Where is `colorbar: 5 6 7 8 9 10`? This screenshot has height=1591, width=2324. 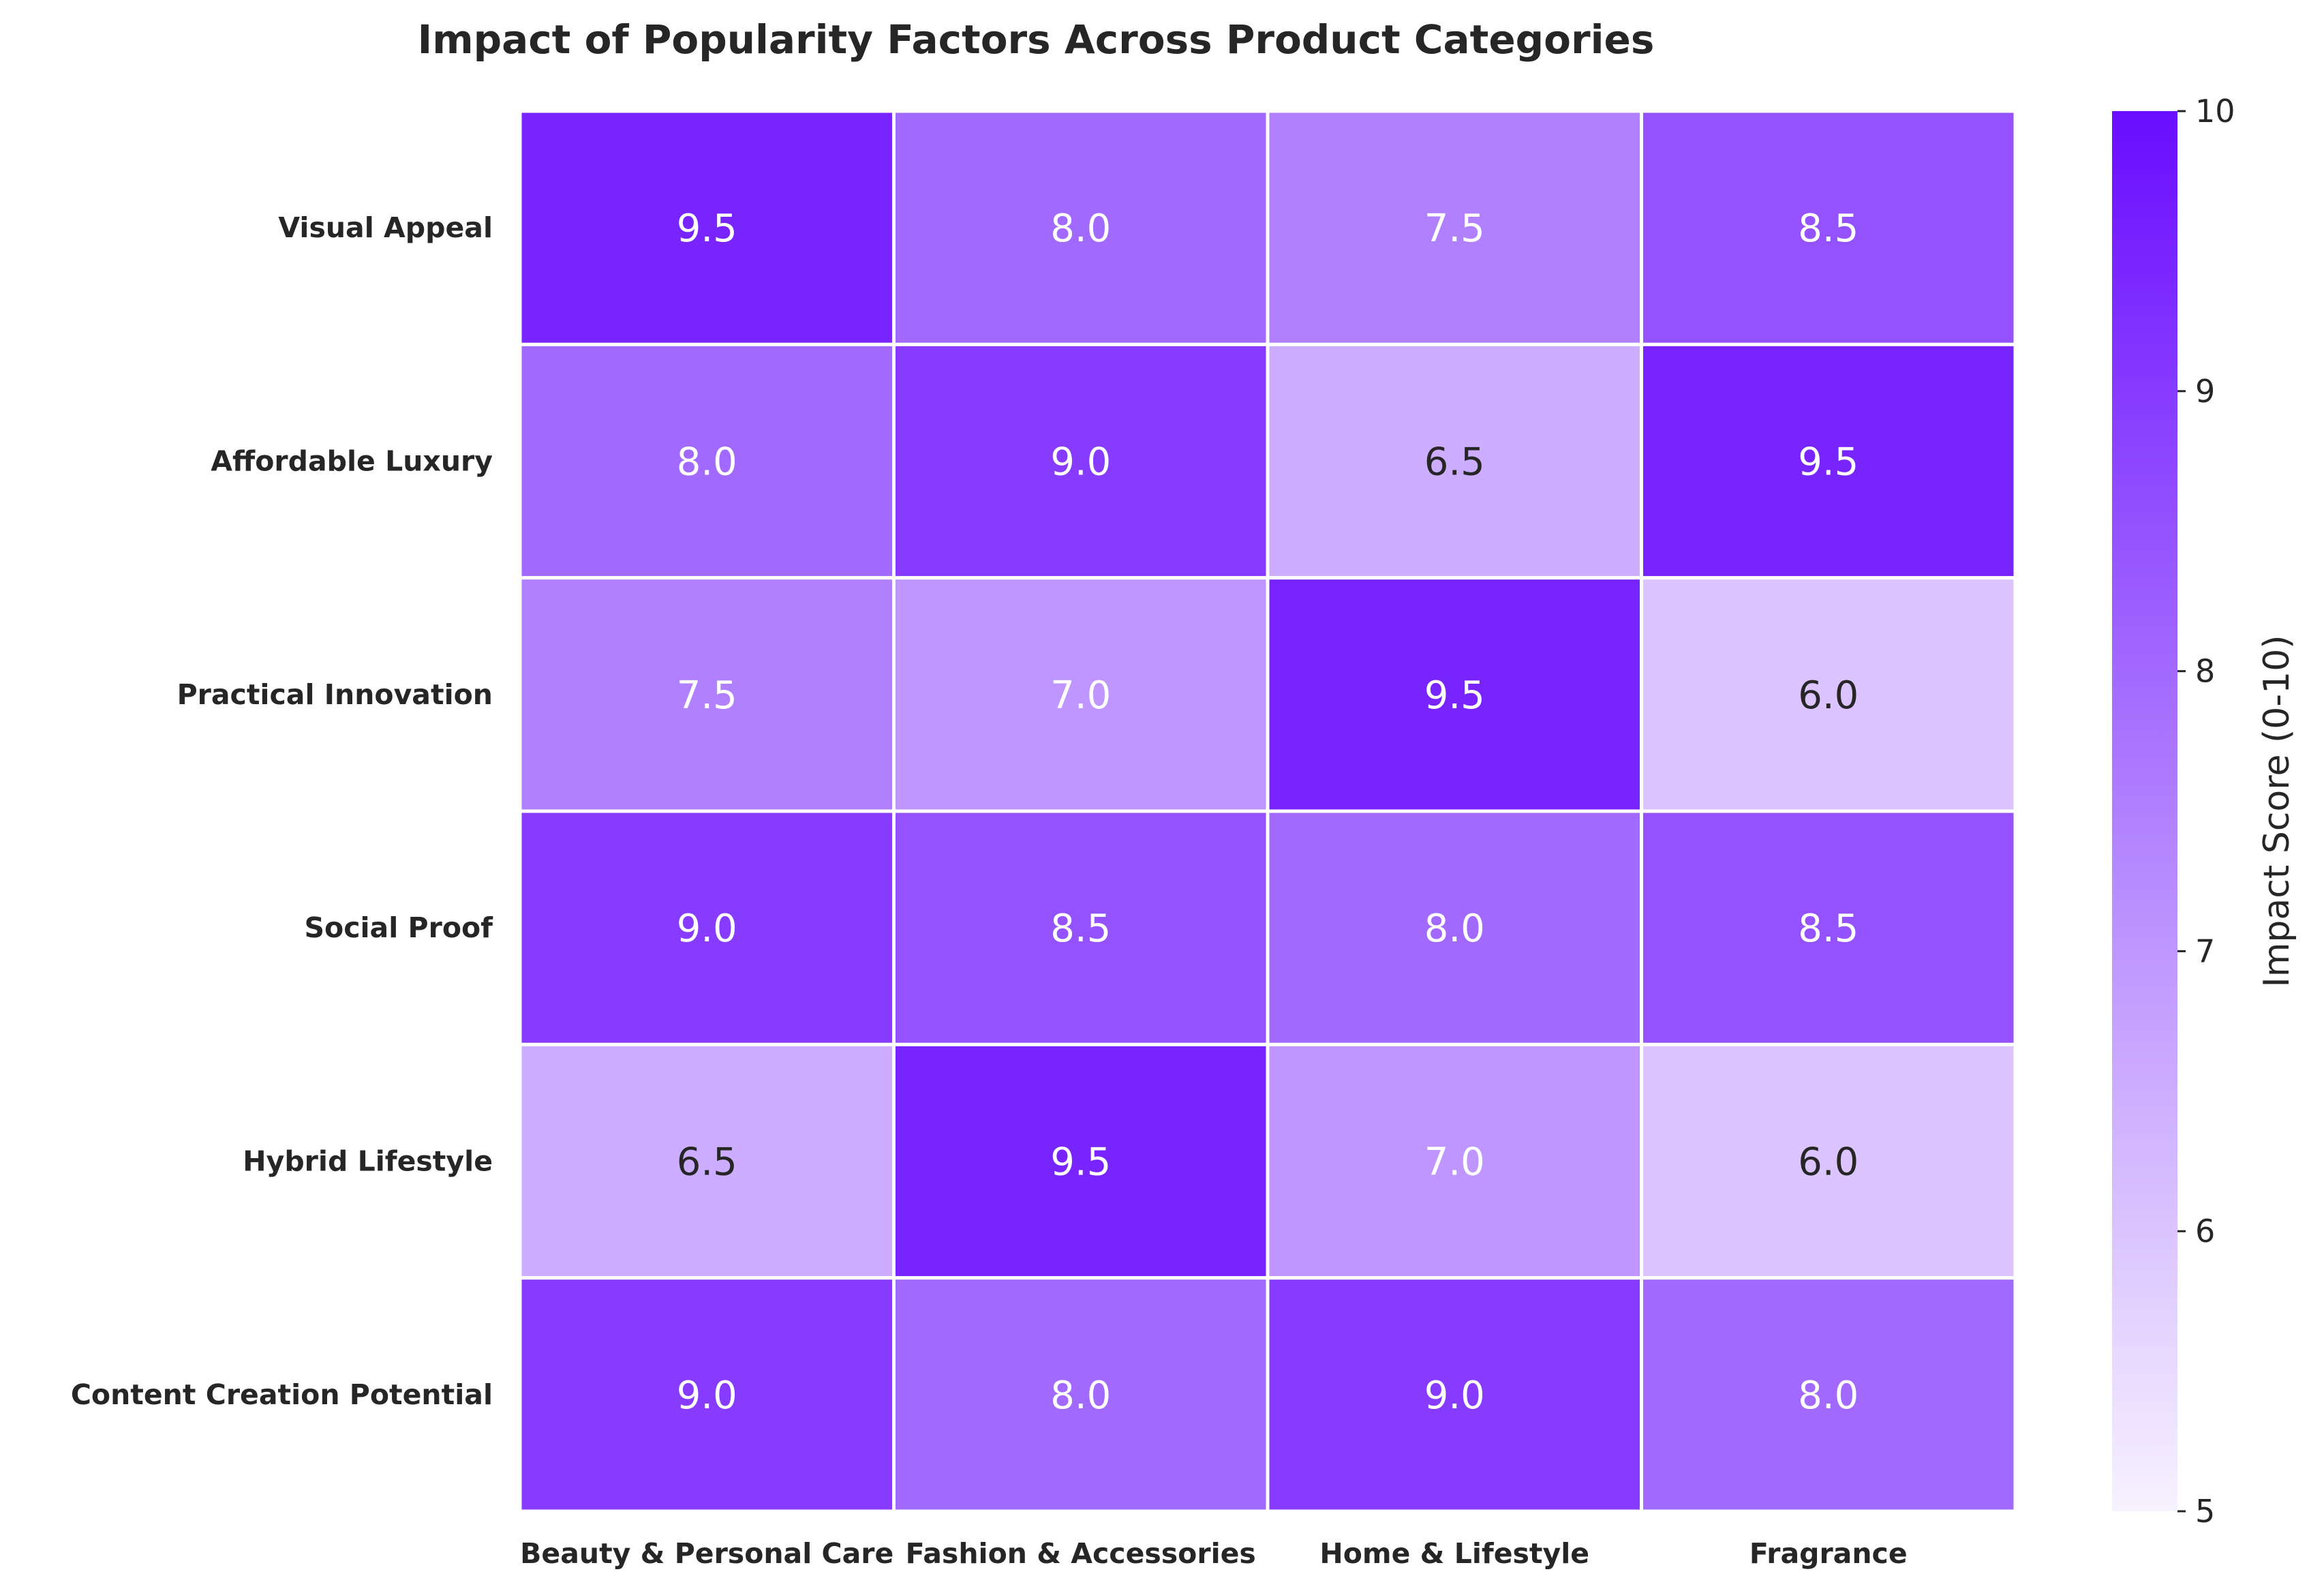
colorbar: 5 6 7 8 9 10 is located at coordinates (2173, 811).